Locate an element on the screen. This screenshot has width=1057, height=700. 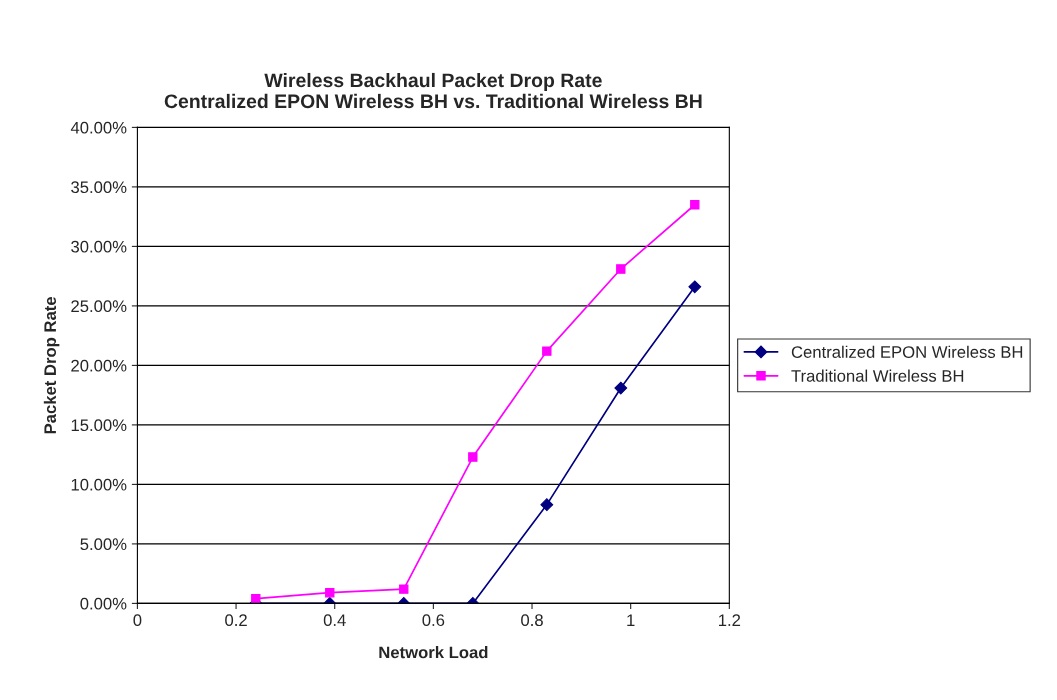
x-tick-label: 1 is located at coordinates (631, 620).